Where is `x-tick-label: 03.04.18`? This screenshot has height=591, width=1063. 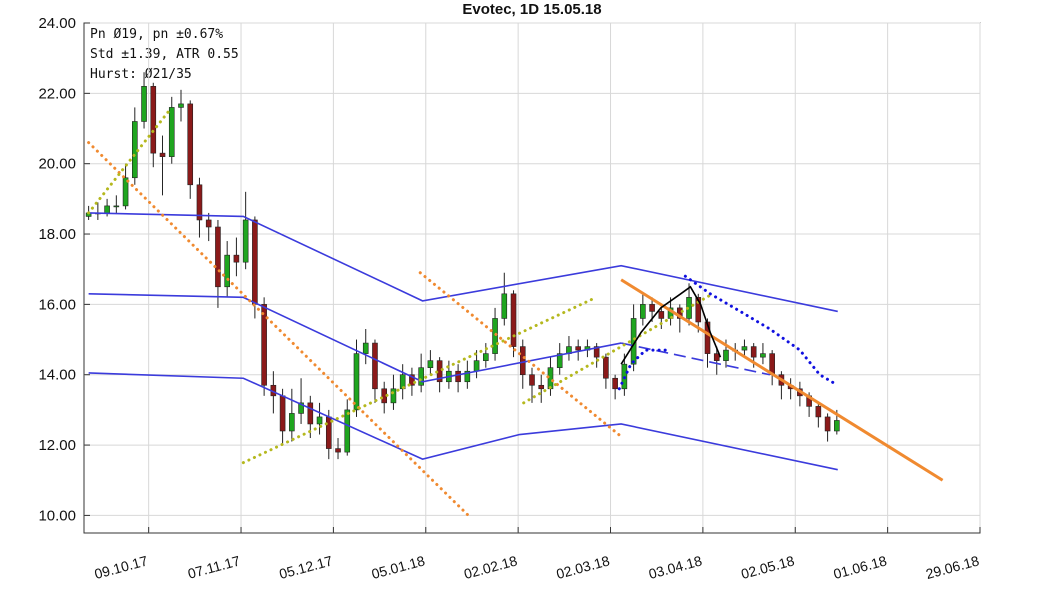 x-tick-label: 03.04.18 is located at coordinates (675, 567).